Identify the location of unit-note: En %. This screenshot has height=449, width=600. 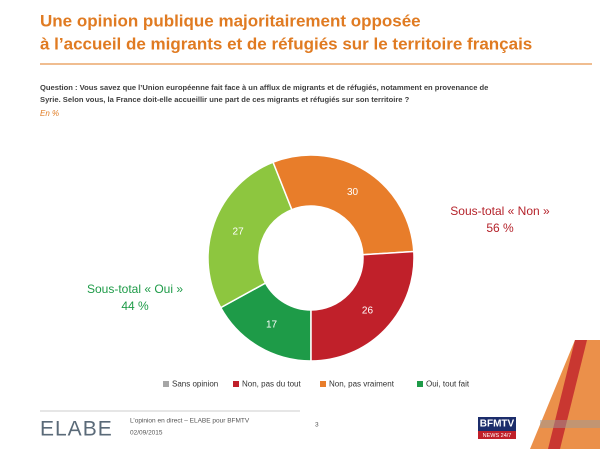
(49, 113).